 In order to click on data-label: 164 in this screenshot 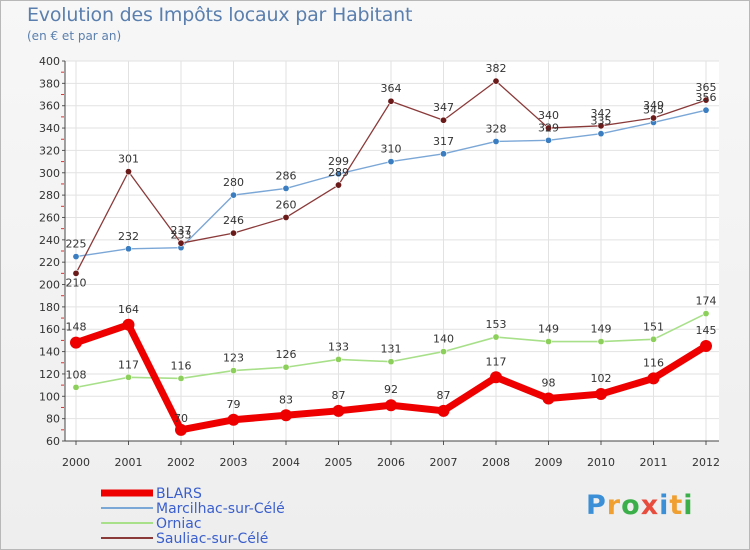, I will do `click(128, 309)`.